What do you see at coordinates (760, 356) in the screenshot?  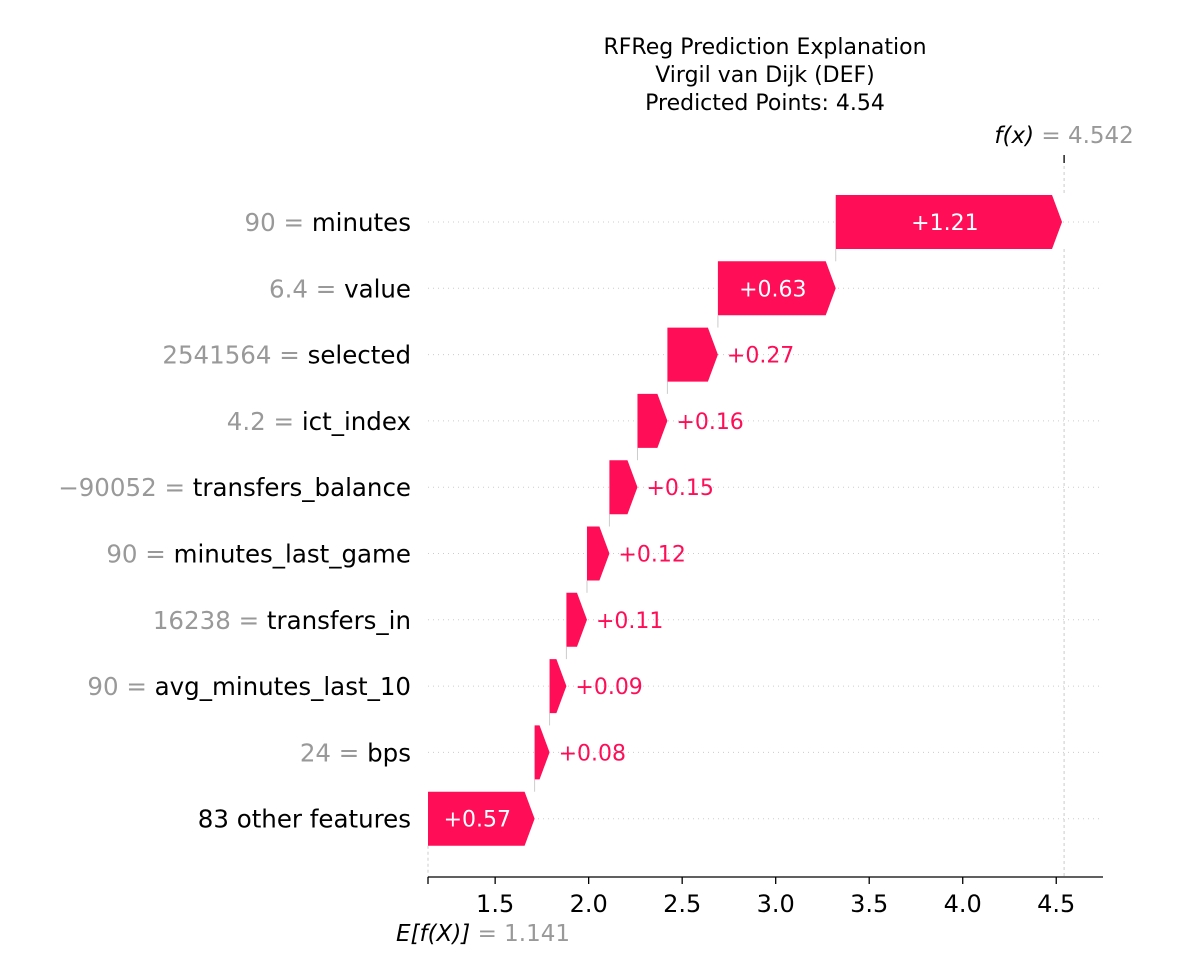 I see `bar-value-label: +0.27` at bounding box center [760, 356].